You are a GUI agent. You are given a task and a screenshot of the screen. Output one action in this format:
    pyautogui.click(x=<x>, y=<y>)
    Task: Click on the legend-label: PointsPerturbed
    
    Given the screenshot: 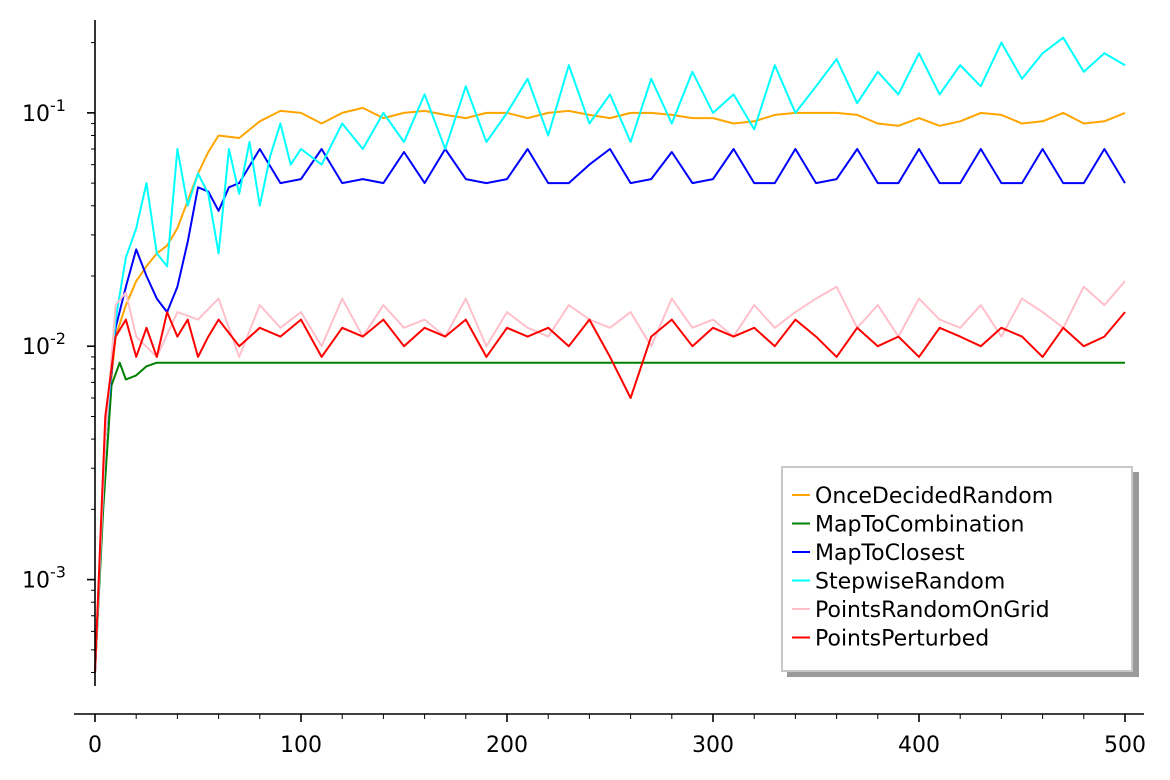 What is the action you would take?
    pyautogui.click(x=902, y=639)
    